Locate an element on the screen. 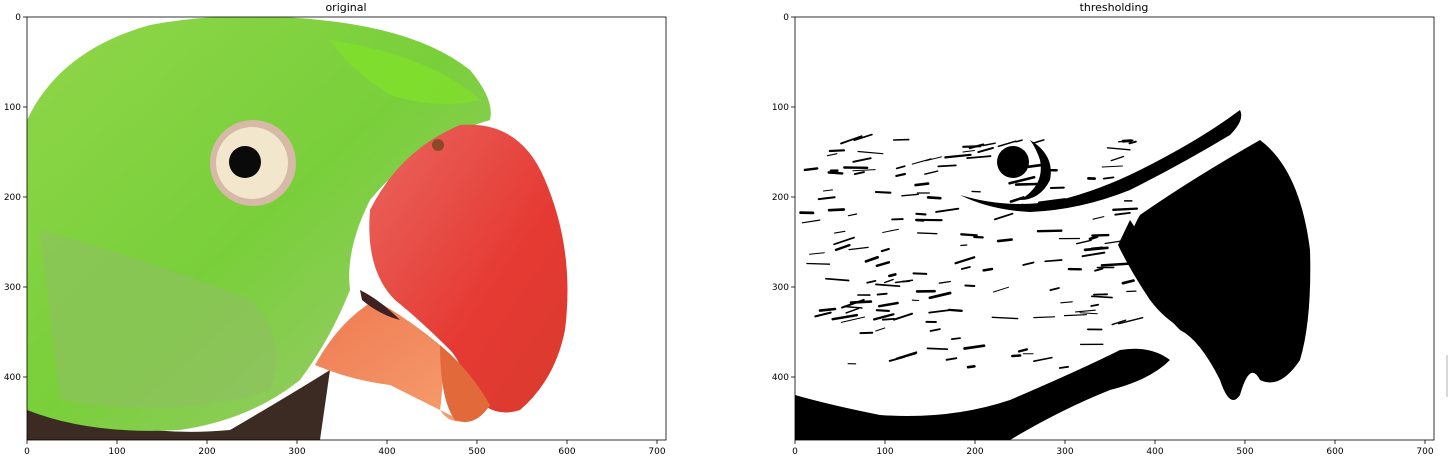 The width and height of the screenshot is (1449, 461). lower-beak is located at coordinates (402, 361).